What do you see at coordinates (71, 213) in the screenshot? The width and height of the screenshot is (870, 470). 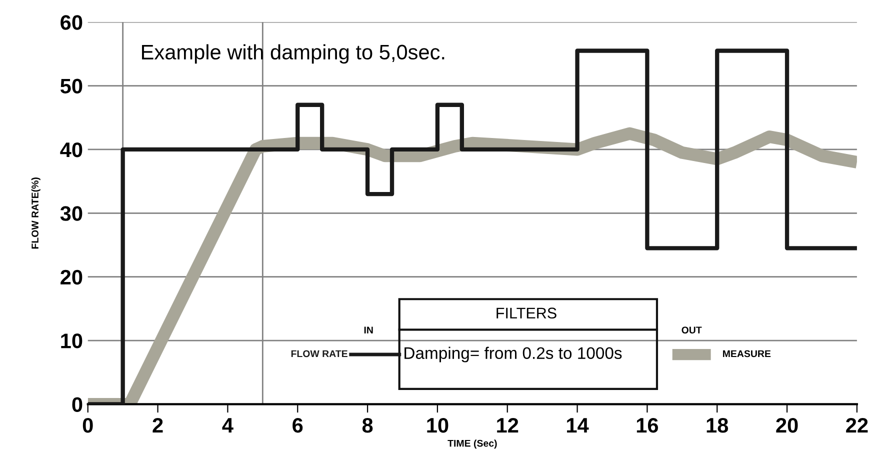 I see `y-tick-label: 30` at bounding box center [71, 213].